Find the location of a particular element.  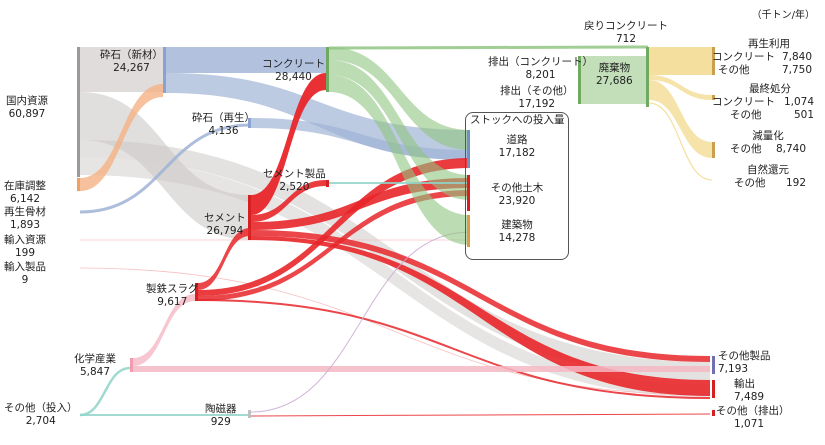

flow-ceramics-emit is located at coordinates (480, 415).